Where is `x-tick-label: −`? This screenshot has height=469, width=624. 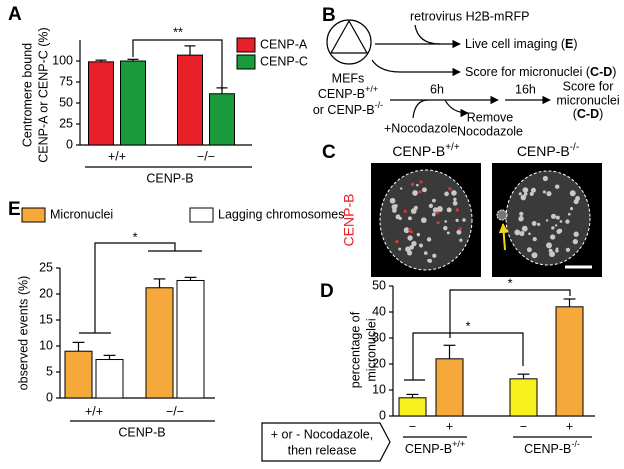 x-tick-label: − is located at coordinates (523, 426).